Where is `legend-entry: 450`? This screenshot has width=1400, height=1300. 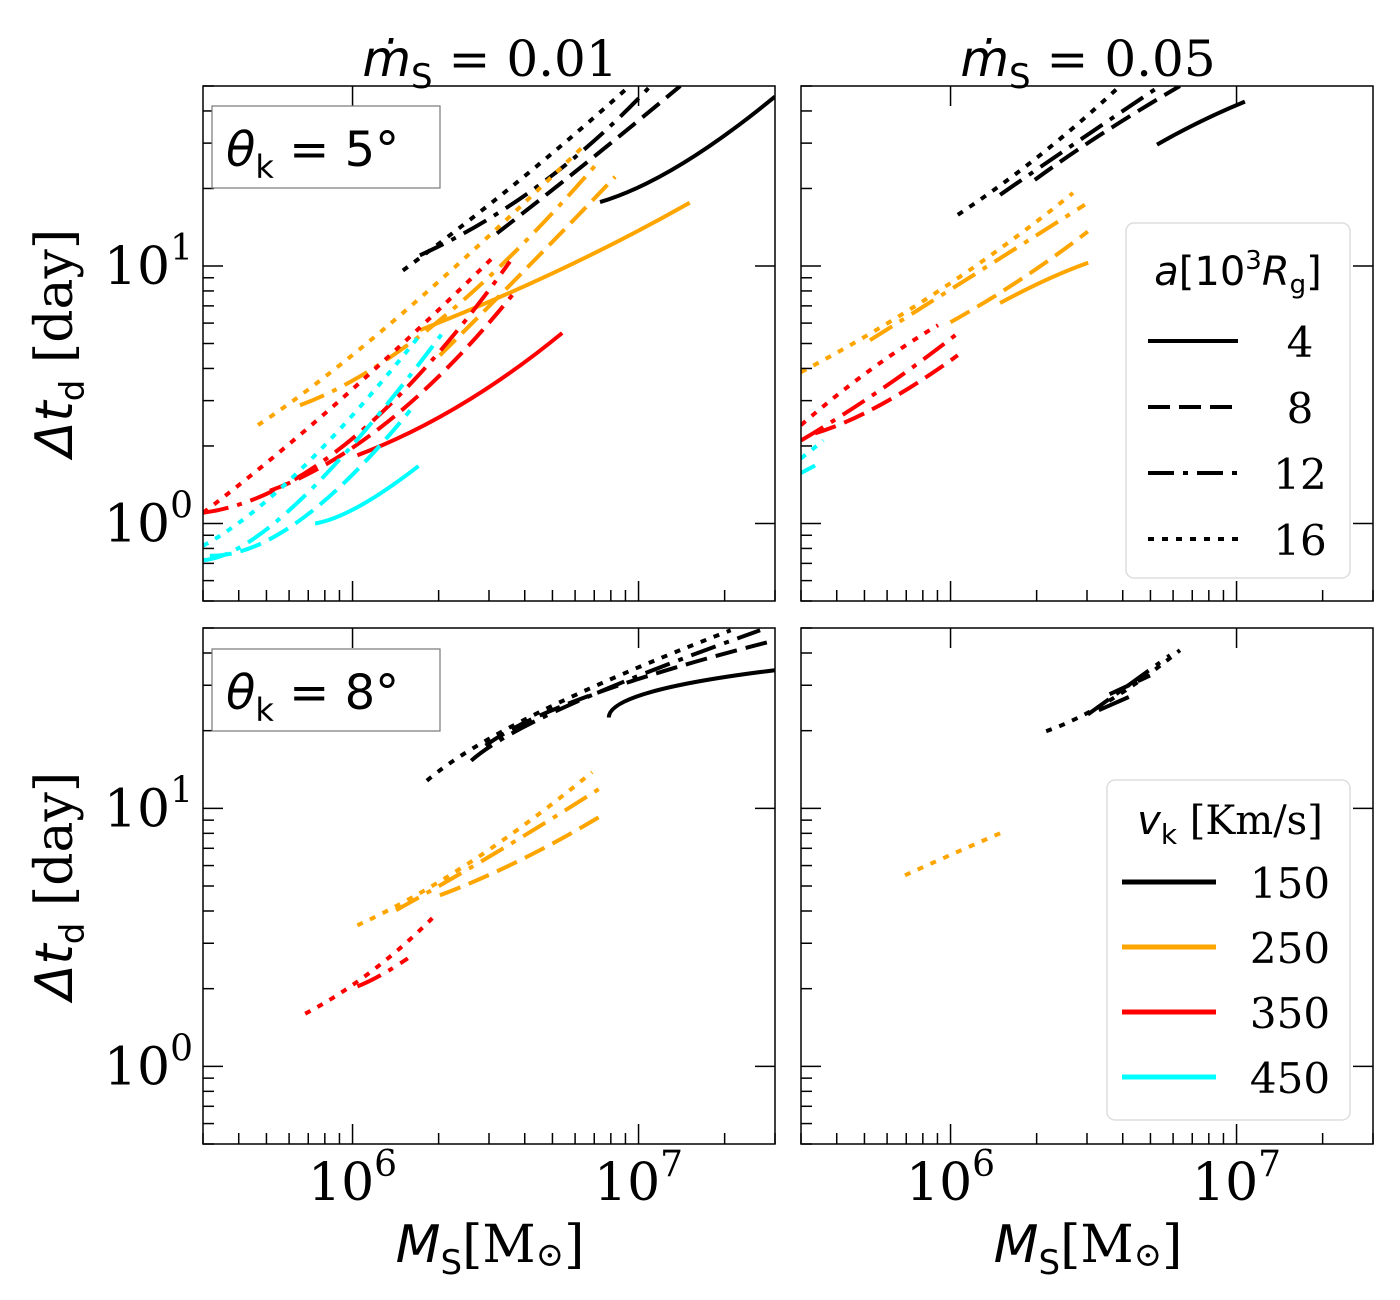 legend-entry: 450 is located at coordinates (1226, 1078).